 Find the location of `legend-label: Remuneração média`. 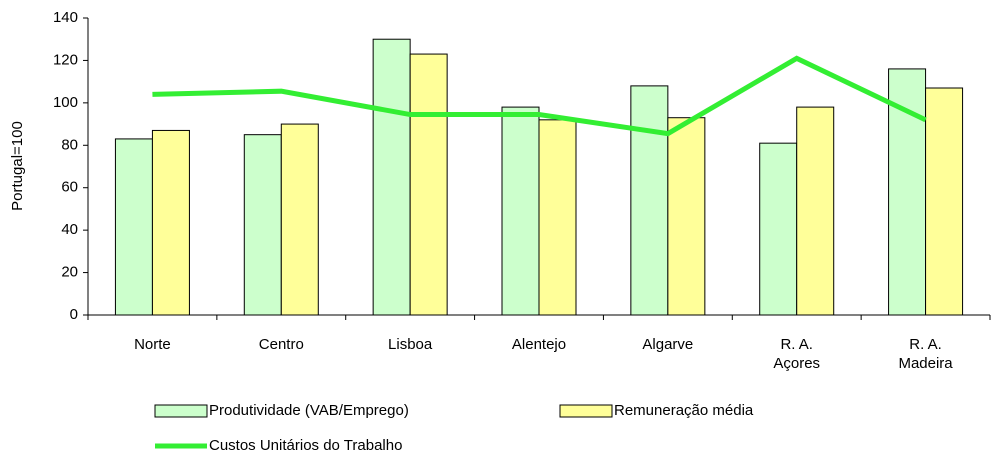

legend-label: Remuneração média is located at coordinates (684, 410).